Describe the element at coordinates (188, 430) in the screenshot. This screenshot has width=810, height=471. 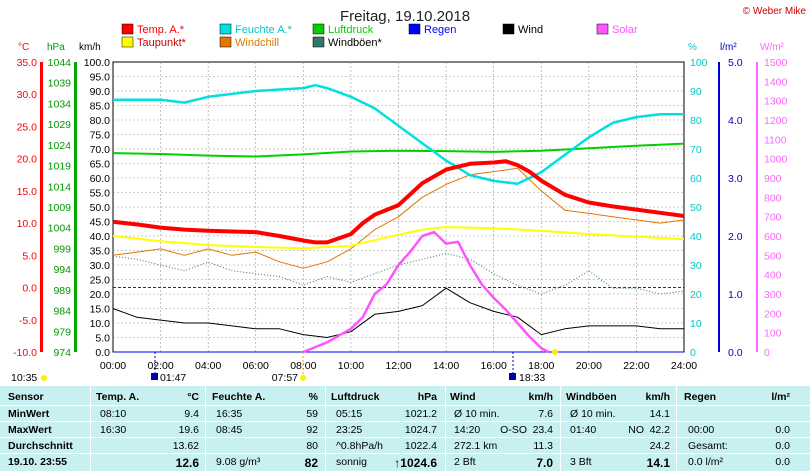
I see `temp-value: 19.6` at that location.